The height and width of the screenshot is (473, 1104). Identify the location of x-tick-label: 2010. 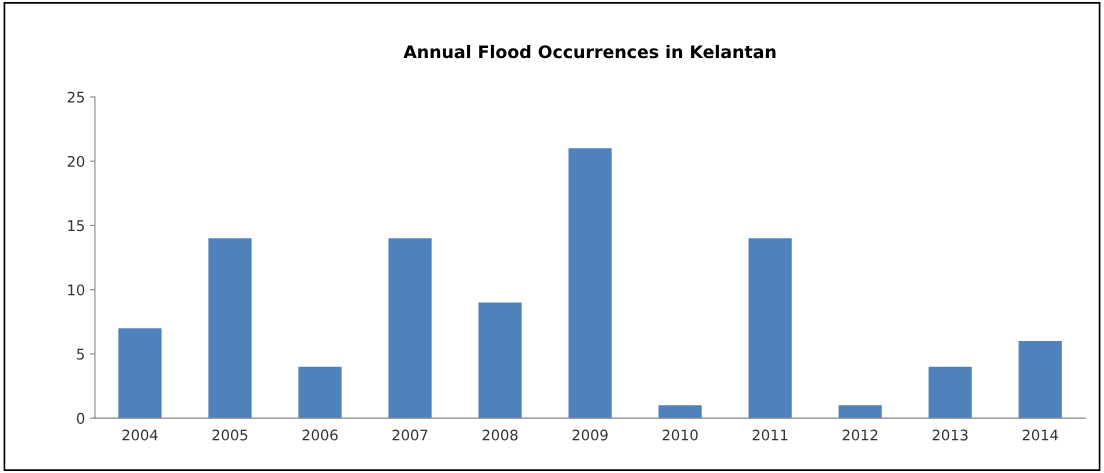
(680, 435).